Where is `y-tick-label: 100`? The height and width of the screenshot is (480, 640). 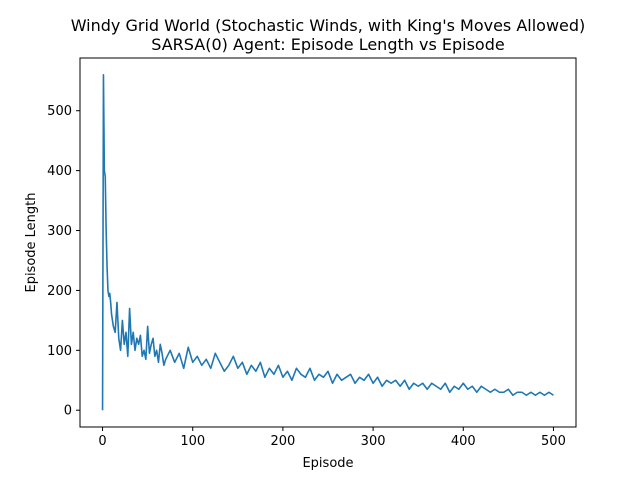 y-tick-label: 100 is located at coordinates (59, 351).